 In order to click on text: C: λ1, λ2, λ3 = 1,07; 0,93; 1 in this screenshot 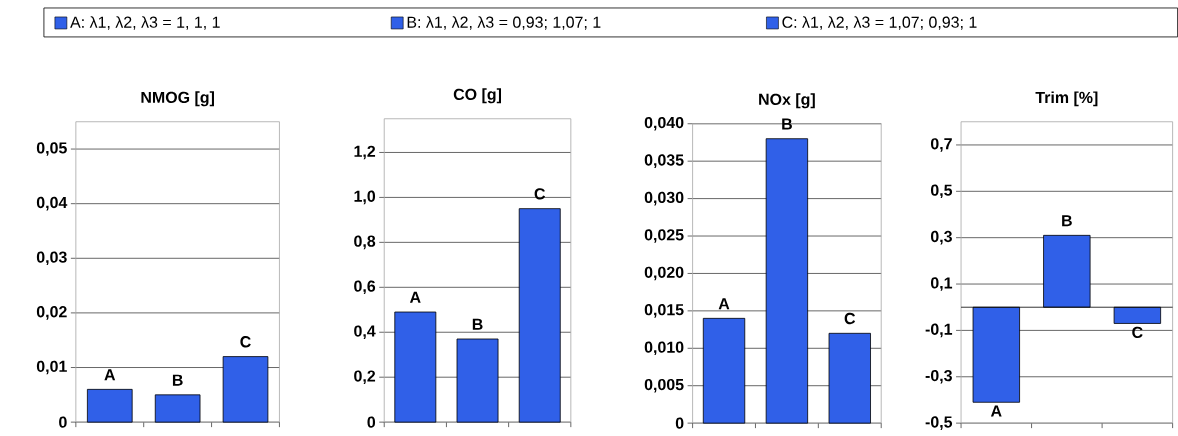, I will do `click(879, 23)`.